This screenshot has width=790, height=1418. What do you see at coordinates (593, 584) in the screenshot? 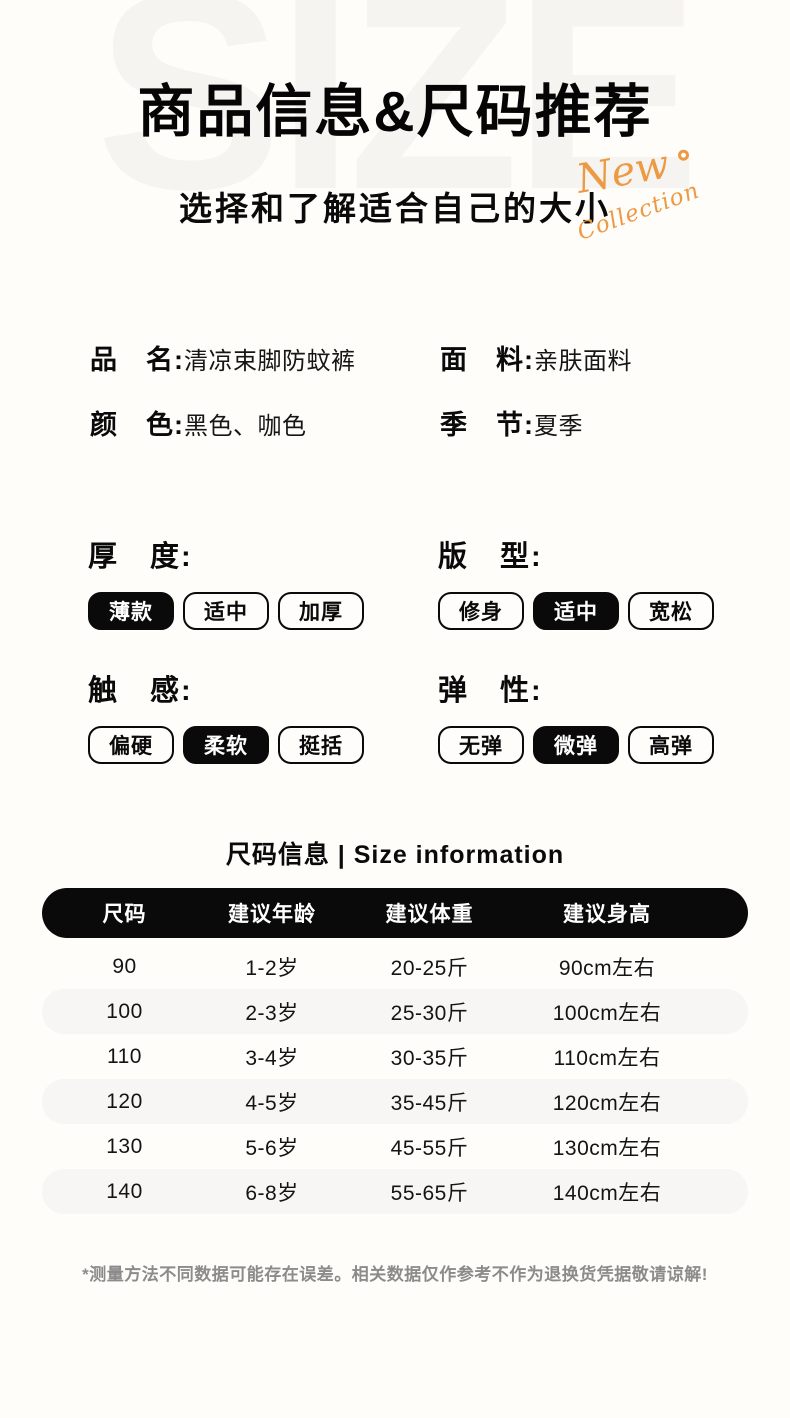
I see `attribute-group: 版 型: 修身 适中 宽松` at bounding box center [593, 584].